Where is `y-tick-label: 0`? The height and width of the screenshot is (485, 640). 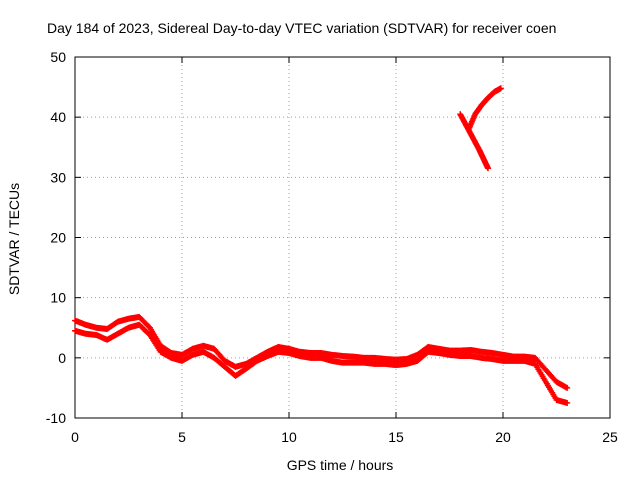 y-tick-label: 0 is located at coordinates (62, 358).